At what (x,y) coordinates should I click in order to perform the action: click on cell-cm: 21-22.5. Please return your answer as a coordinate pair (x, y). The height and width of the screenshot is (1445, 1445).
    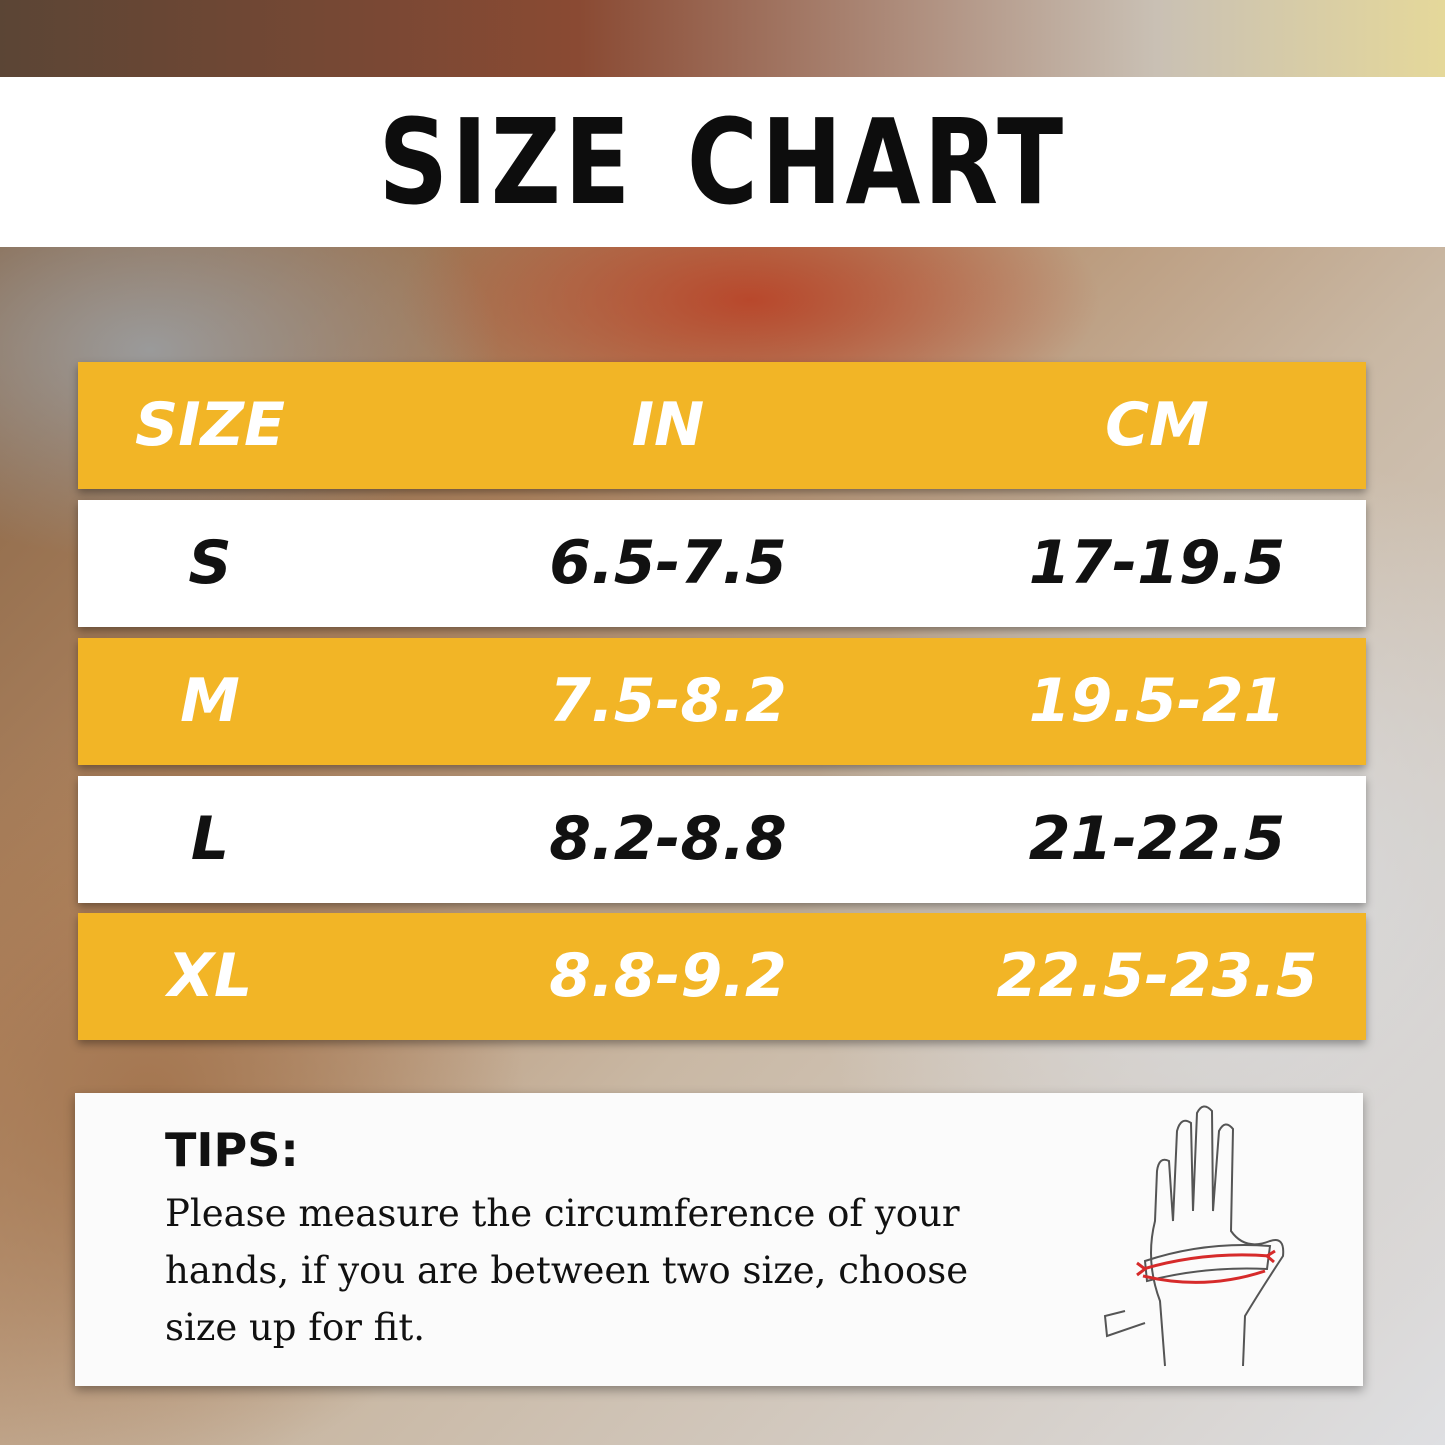
    Looking at the image, I should click on (1157, 839).